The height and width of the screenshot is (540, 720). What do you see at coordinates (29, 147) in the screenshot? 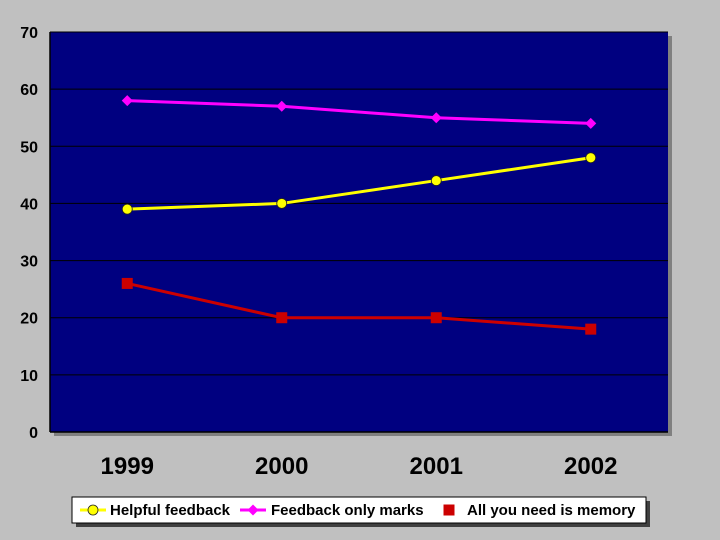
I see `y-tick-label: 50` at bounding box center [29, 147].